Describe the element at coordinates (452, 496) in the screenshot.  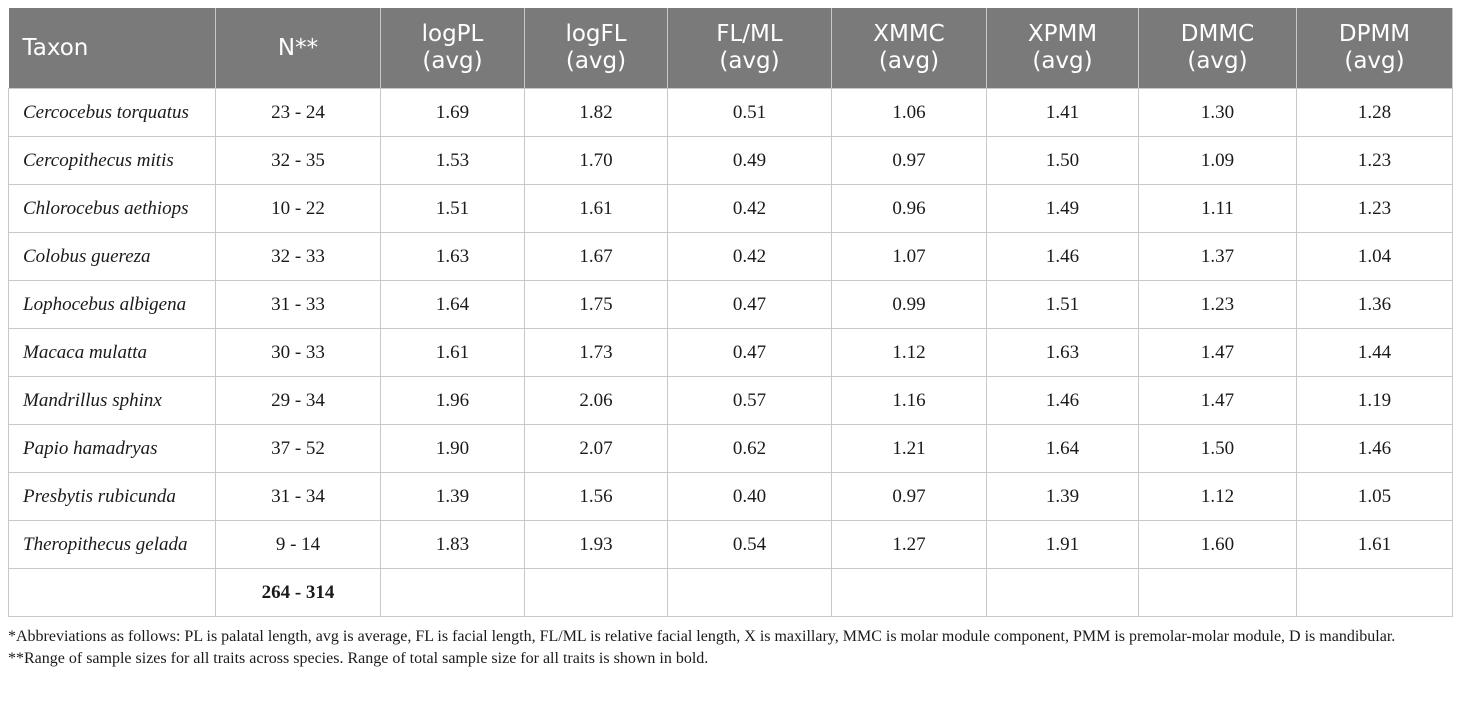
I see `cell-logpl: 1.39` at that location.